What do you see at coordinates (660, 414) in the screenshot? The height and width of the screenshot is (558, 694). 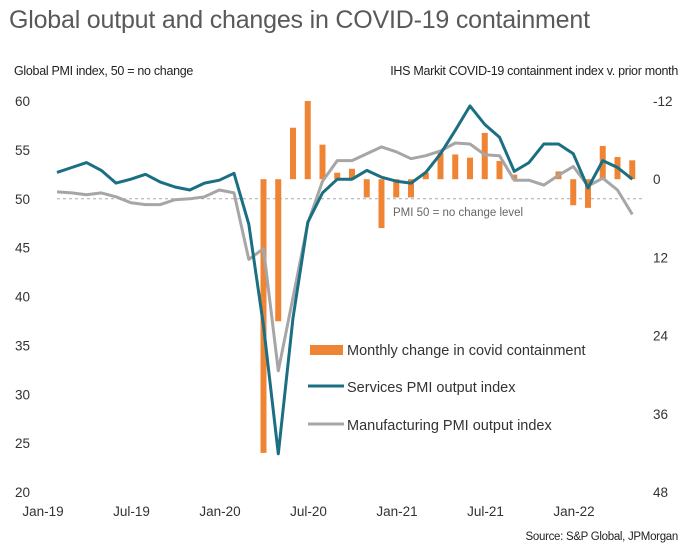 I see `right-tick-label: 36` at bounding box center [660, 414].